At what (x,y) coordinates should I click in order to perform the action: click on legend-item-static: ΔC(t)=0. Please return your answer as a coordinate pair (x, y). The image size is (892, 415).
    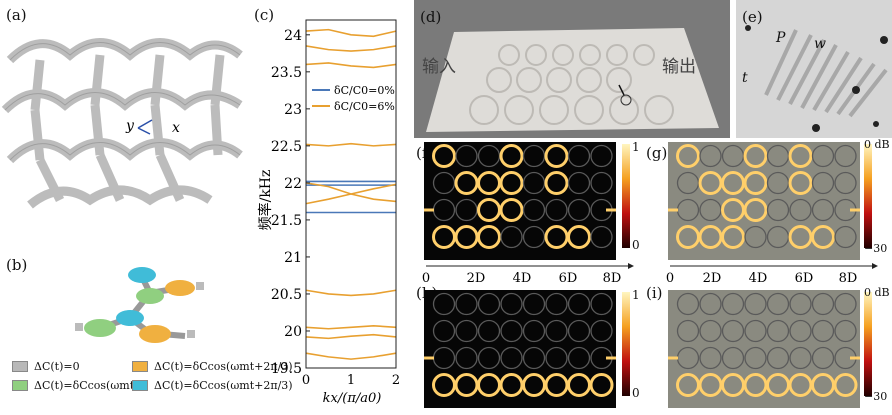
    Looking at the image, I should click on (46, 366).